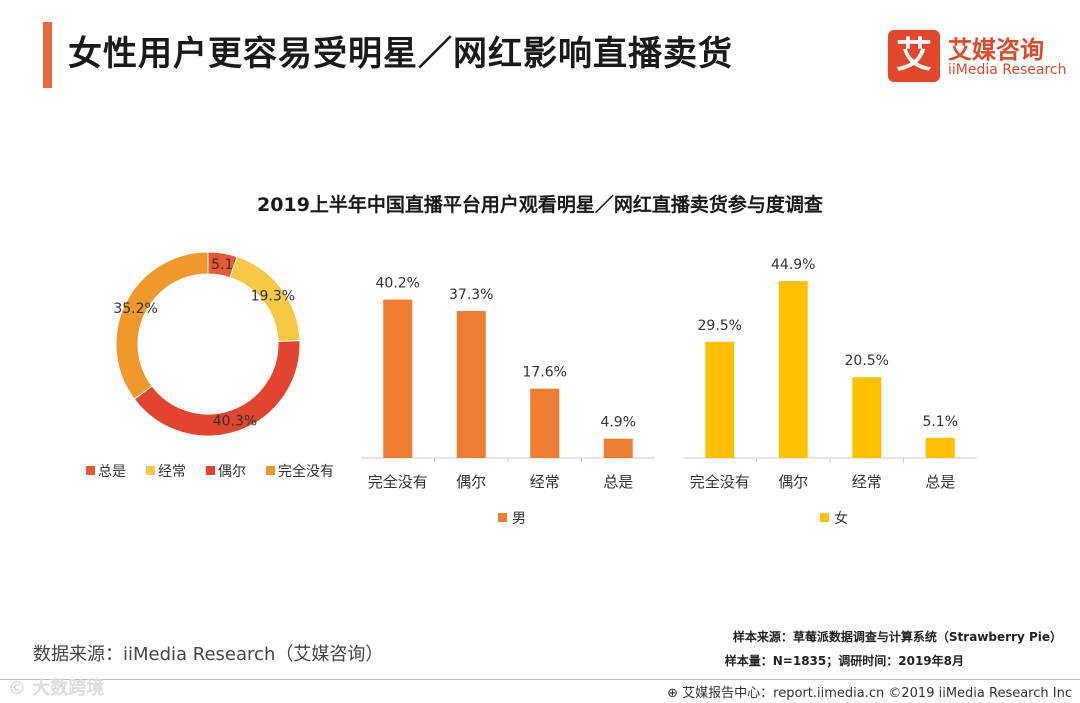  I want to click on female-legend-label: 女, so click(841, 518).